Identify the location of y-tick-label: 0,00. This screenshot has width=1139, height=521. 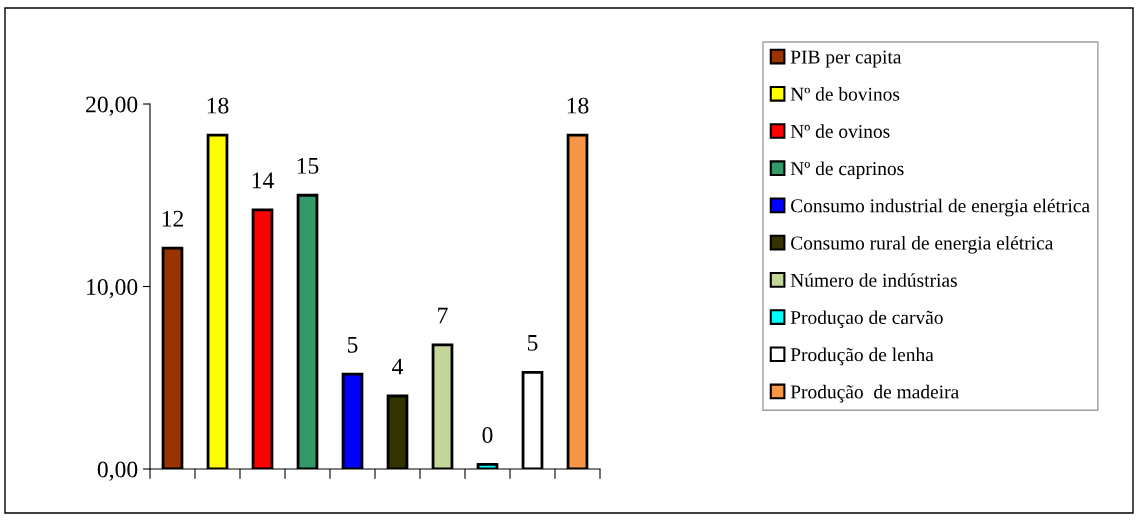
(117, 471).